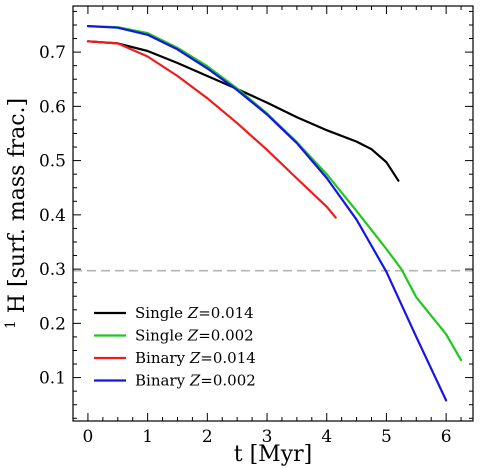 This screenshot has width=485, height=468. I want to click on y-tick-label: 0.3, so click(52, 270).